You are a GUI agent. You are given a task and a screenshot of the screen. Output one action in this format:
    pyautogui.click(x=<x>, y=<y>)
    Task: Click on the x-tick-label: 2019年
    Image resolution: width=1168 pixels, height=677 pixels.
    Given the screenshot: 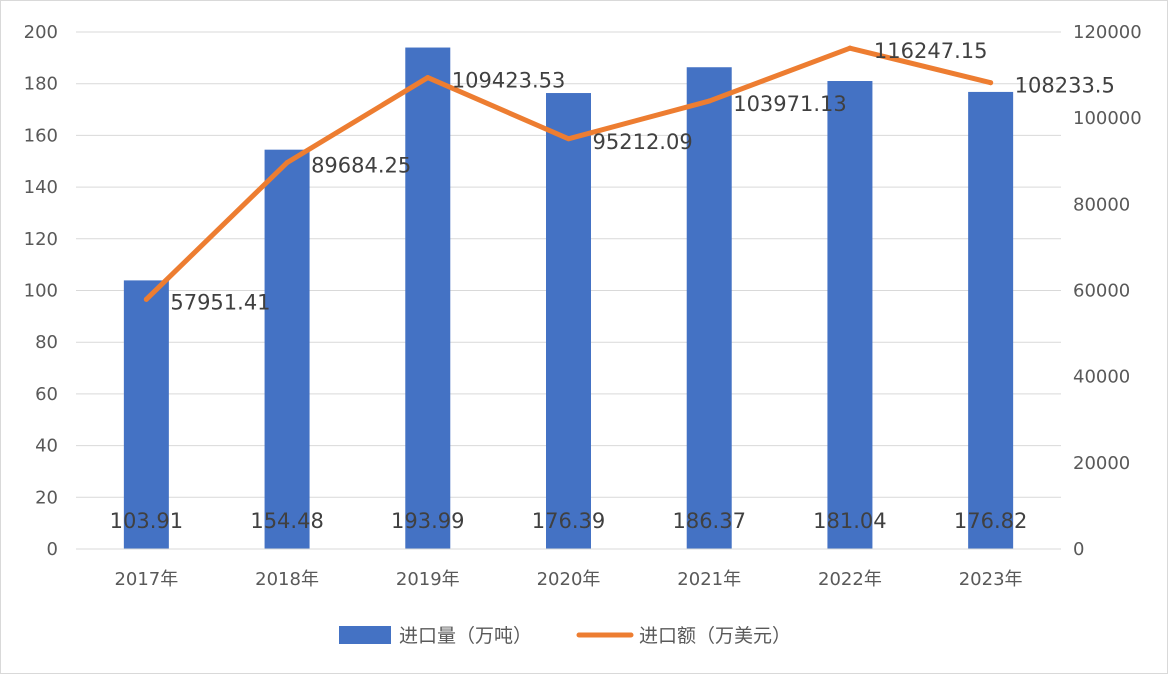 What is the action you would take?
    pyautogui.click(x=428, y=579)
    